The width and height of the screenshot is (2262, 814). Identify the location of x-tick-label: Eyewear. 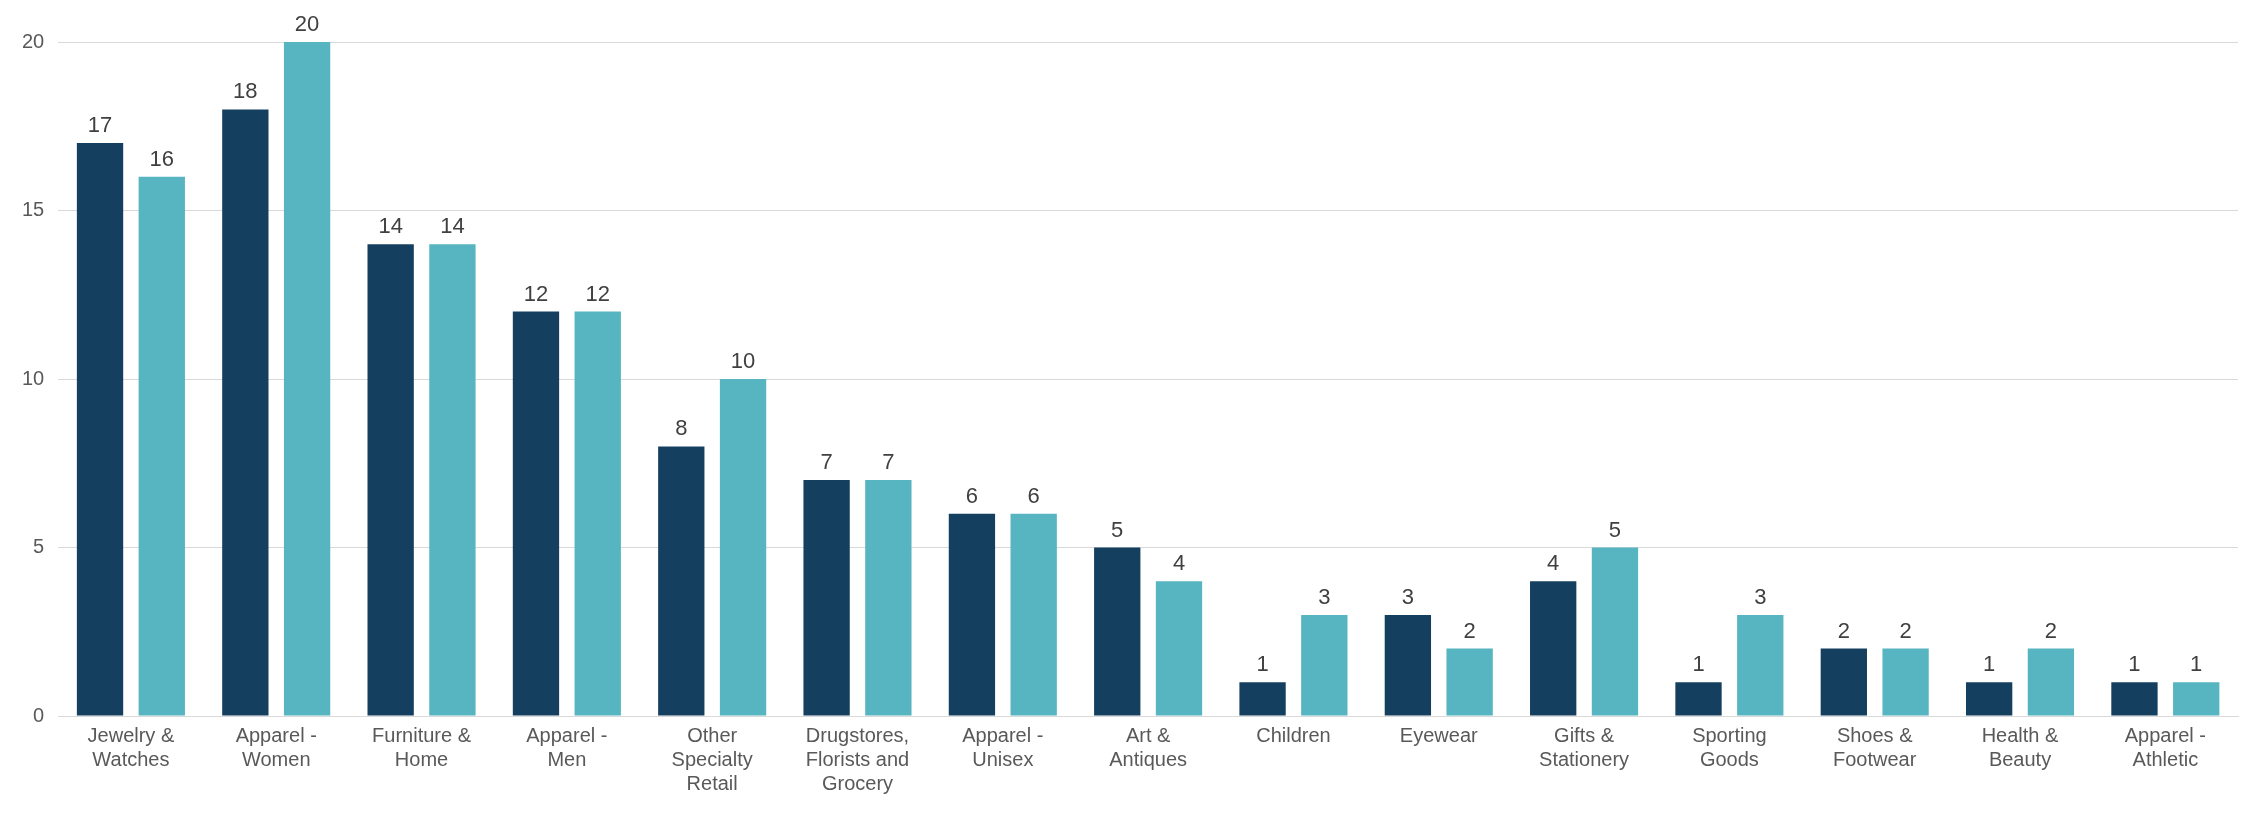
(1438, 734).